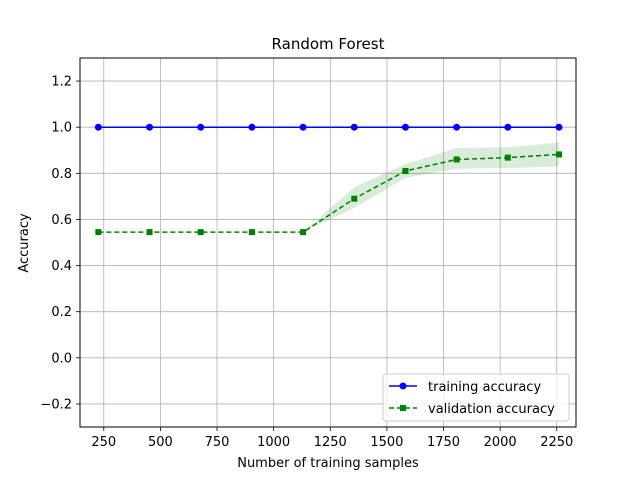 This screenshot has width=640, height=480. I want to click on band-validation, so click(329, 187).